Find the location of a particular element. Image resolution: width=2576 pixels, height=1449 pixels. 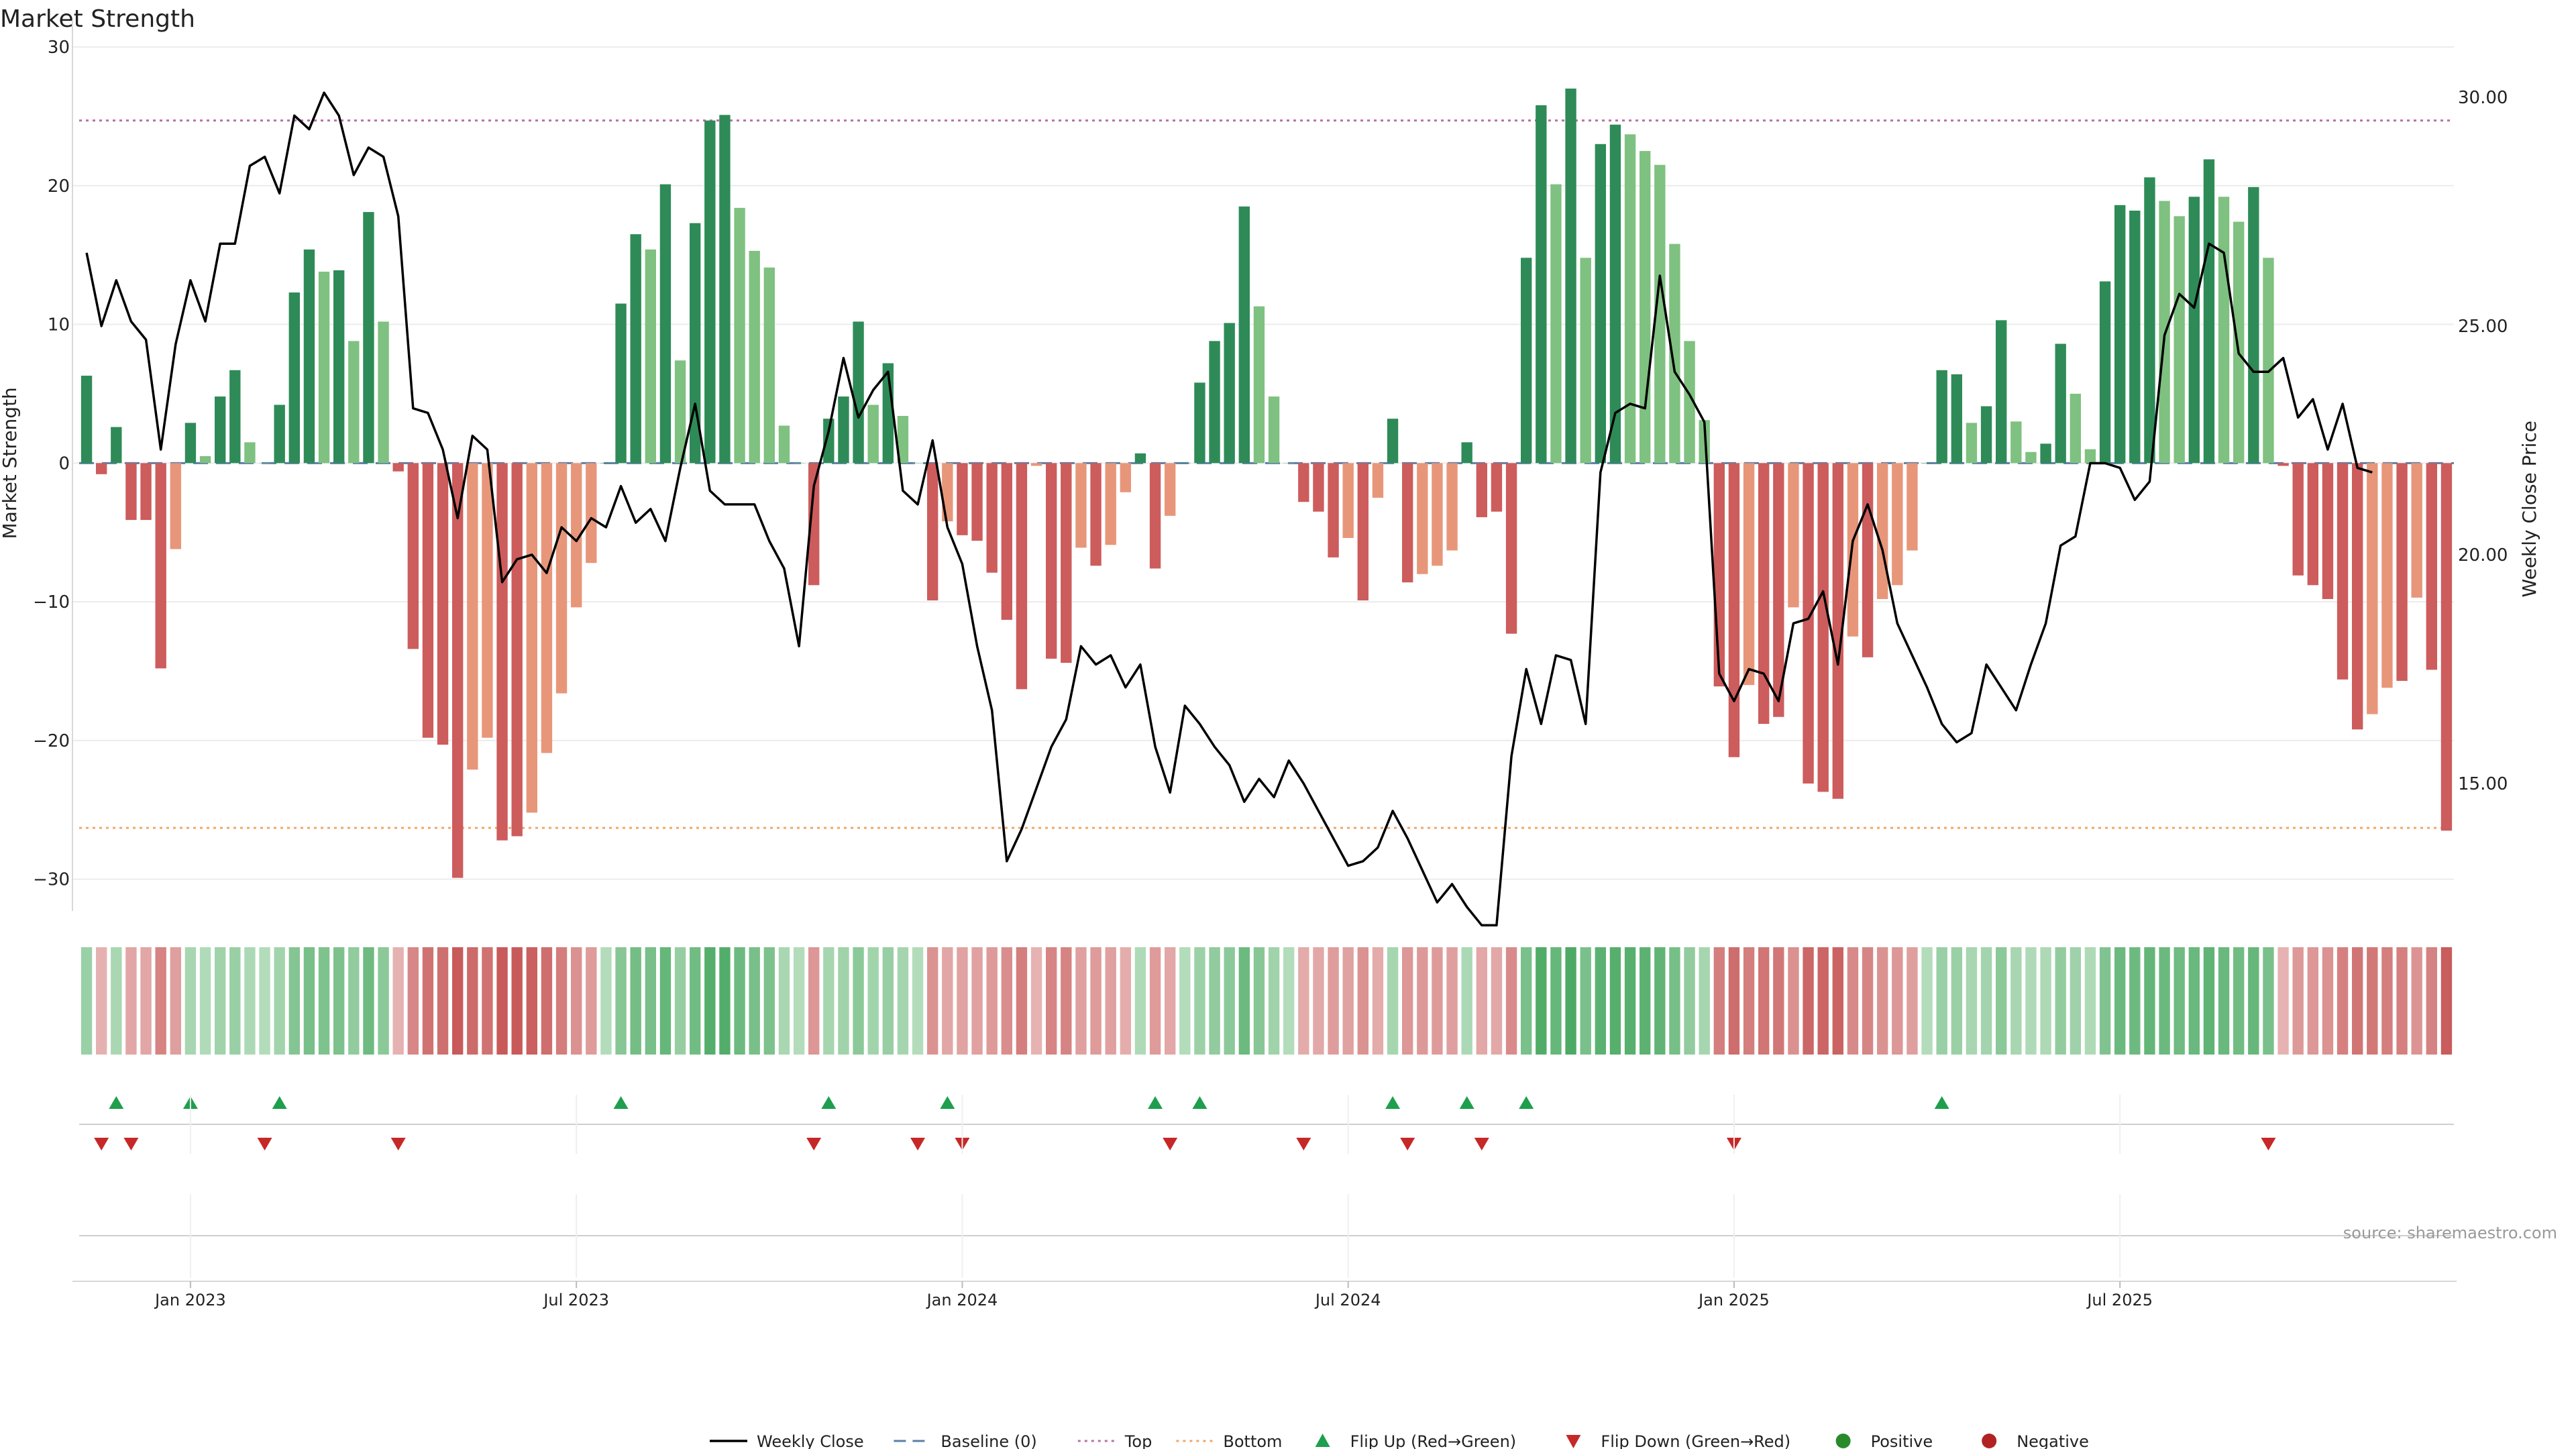

legend-label: Baseline (0) is located at coordinates (988, 1440).